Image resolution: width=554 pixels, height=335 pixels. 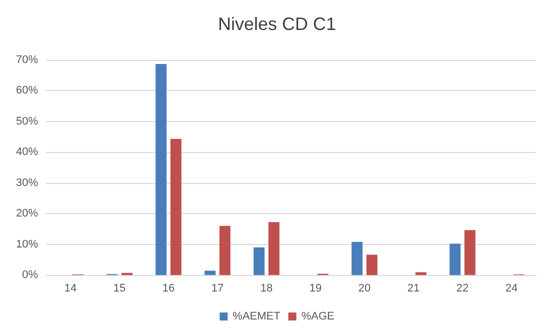 What do you see at coordinates (413, 288) in the screenshot?
I see `x-tick-label: 21` at bounding box center [413, 288].